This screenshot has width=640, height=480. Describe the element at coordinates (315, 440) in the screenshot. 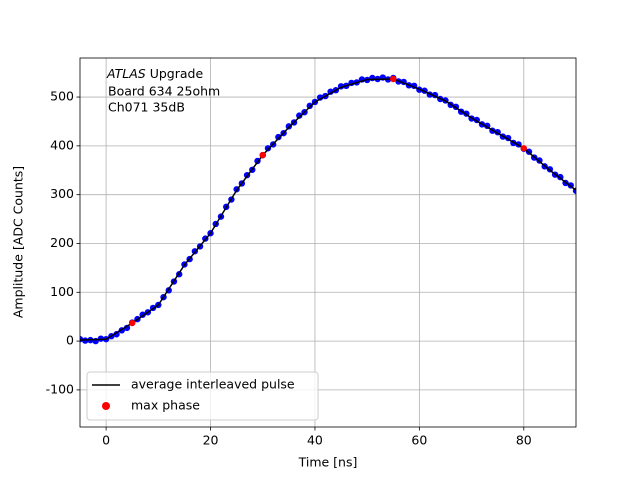

I see `x-tick-label: 40` at that location.